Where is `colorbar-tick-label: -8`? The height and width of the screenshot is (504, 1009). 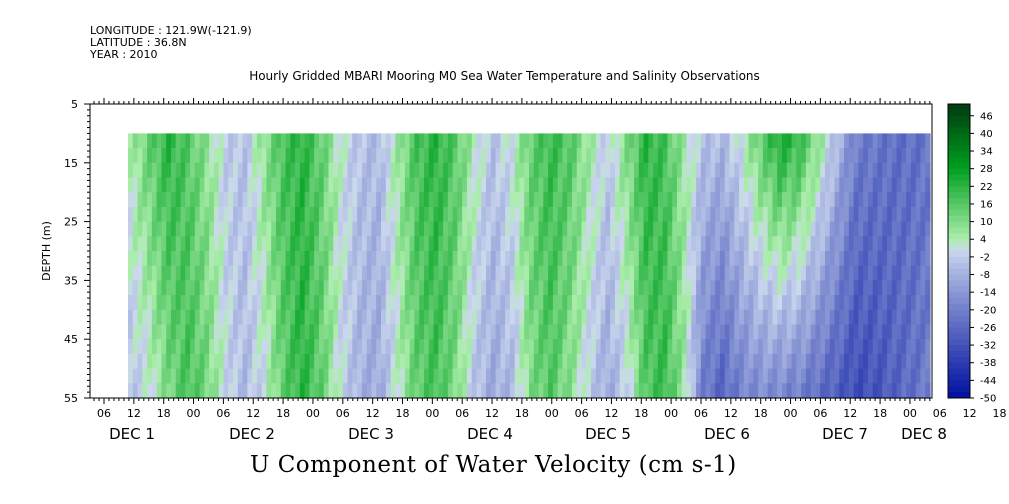 colorbar-tick-label: -8 is located at coordinates (985, 275).